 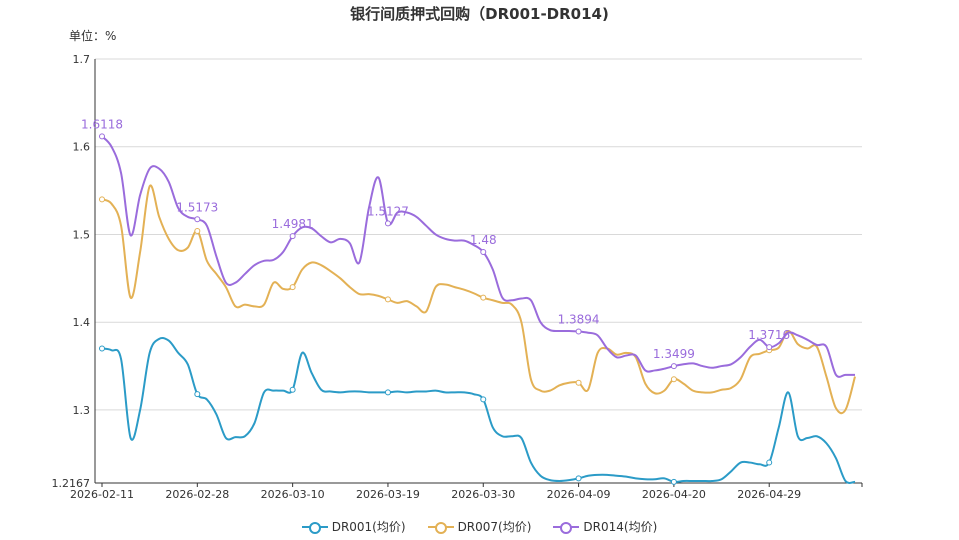 I want to click on data-label: 1.48, so click(x=483, y=240).